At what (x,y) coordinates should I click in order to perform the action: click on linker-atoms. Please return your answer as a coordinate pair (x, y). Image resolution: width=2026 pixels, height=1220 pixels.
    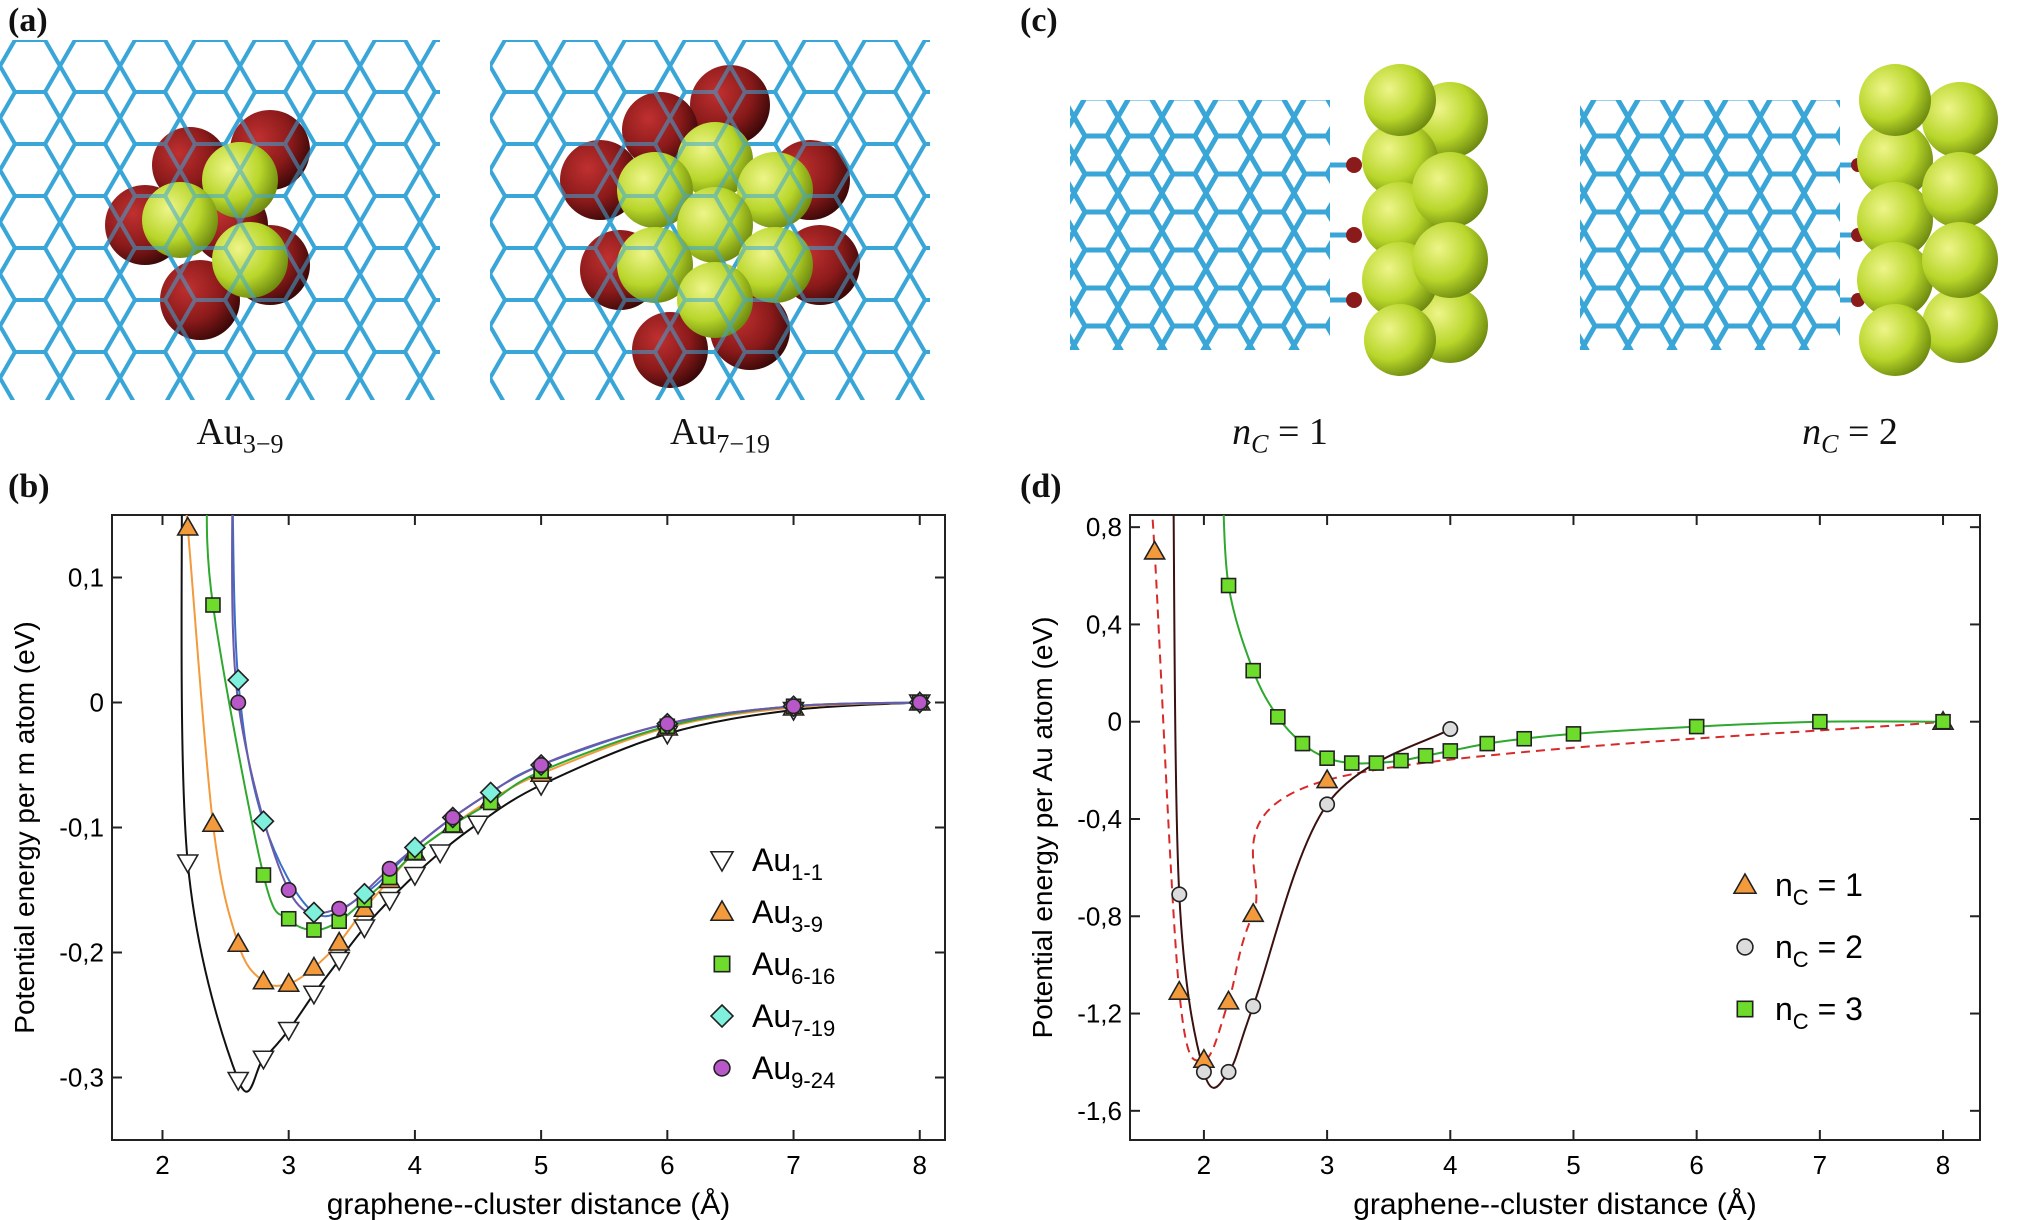
    Looking at the image, I should click on (1346, 232).